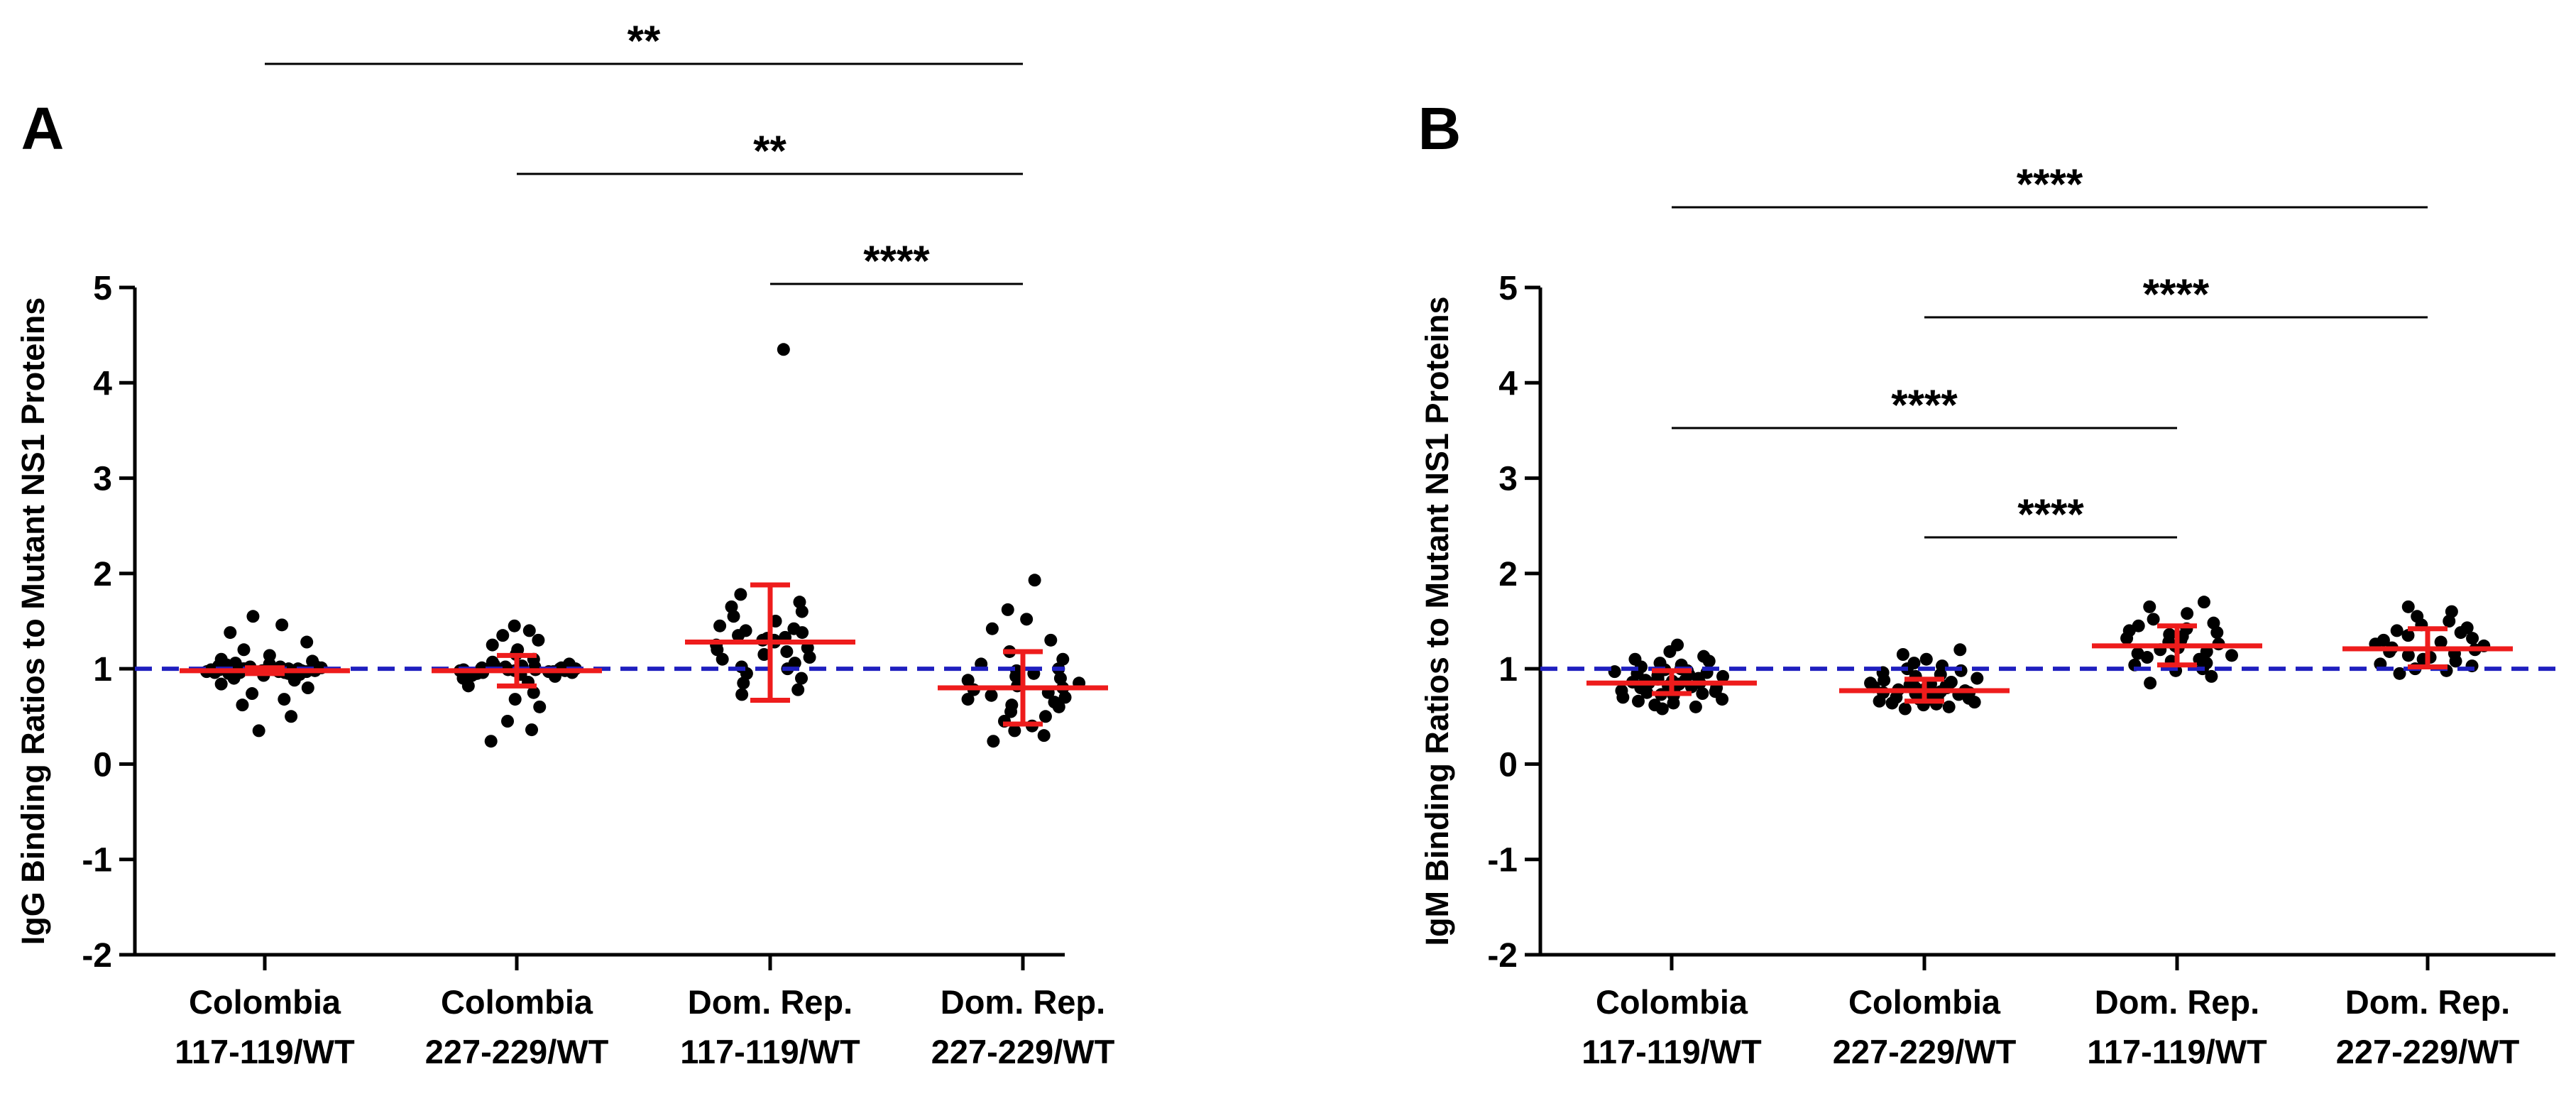 The image size is (2576, 1096). What do you see at coordinates (102, 670) in the screenshot?
I see `y-tick-label: 1` at bounding box center [102, 670].